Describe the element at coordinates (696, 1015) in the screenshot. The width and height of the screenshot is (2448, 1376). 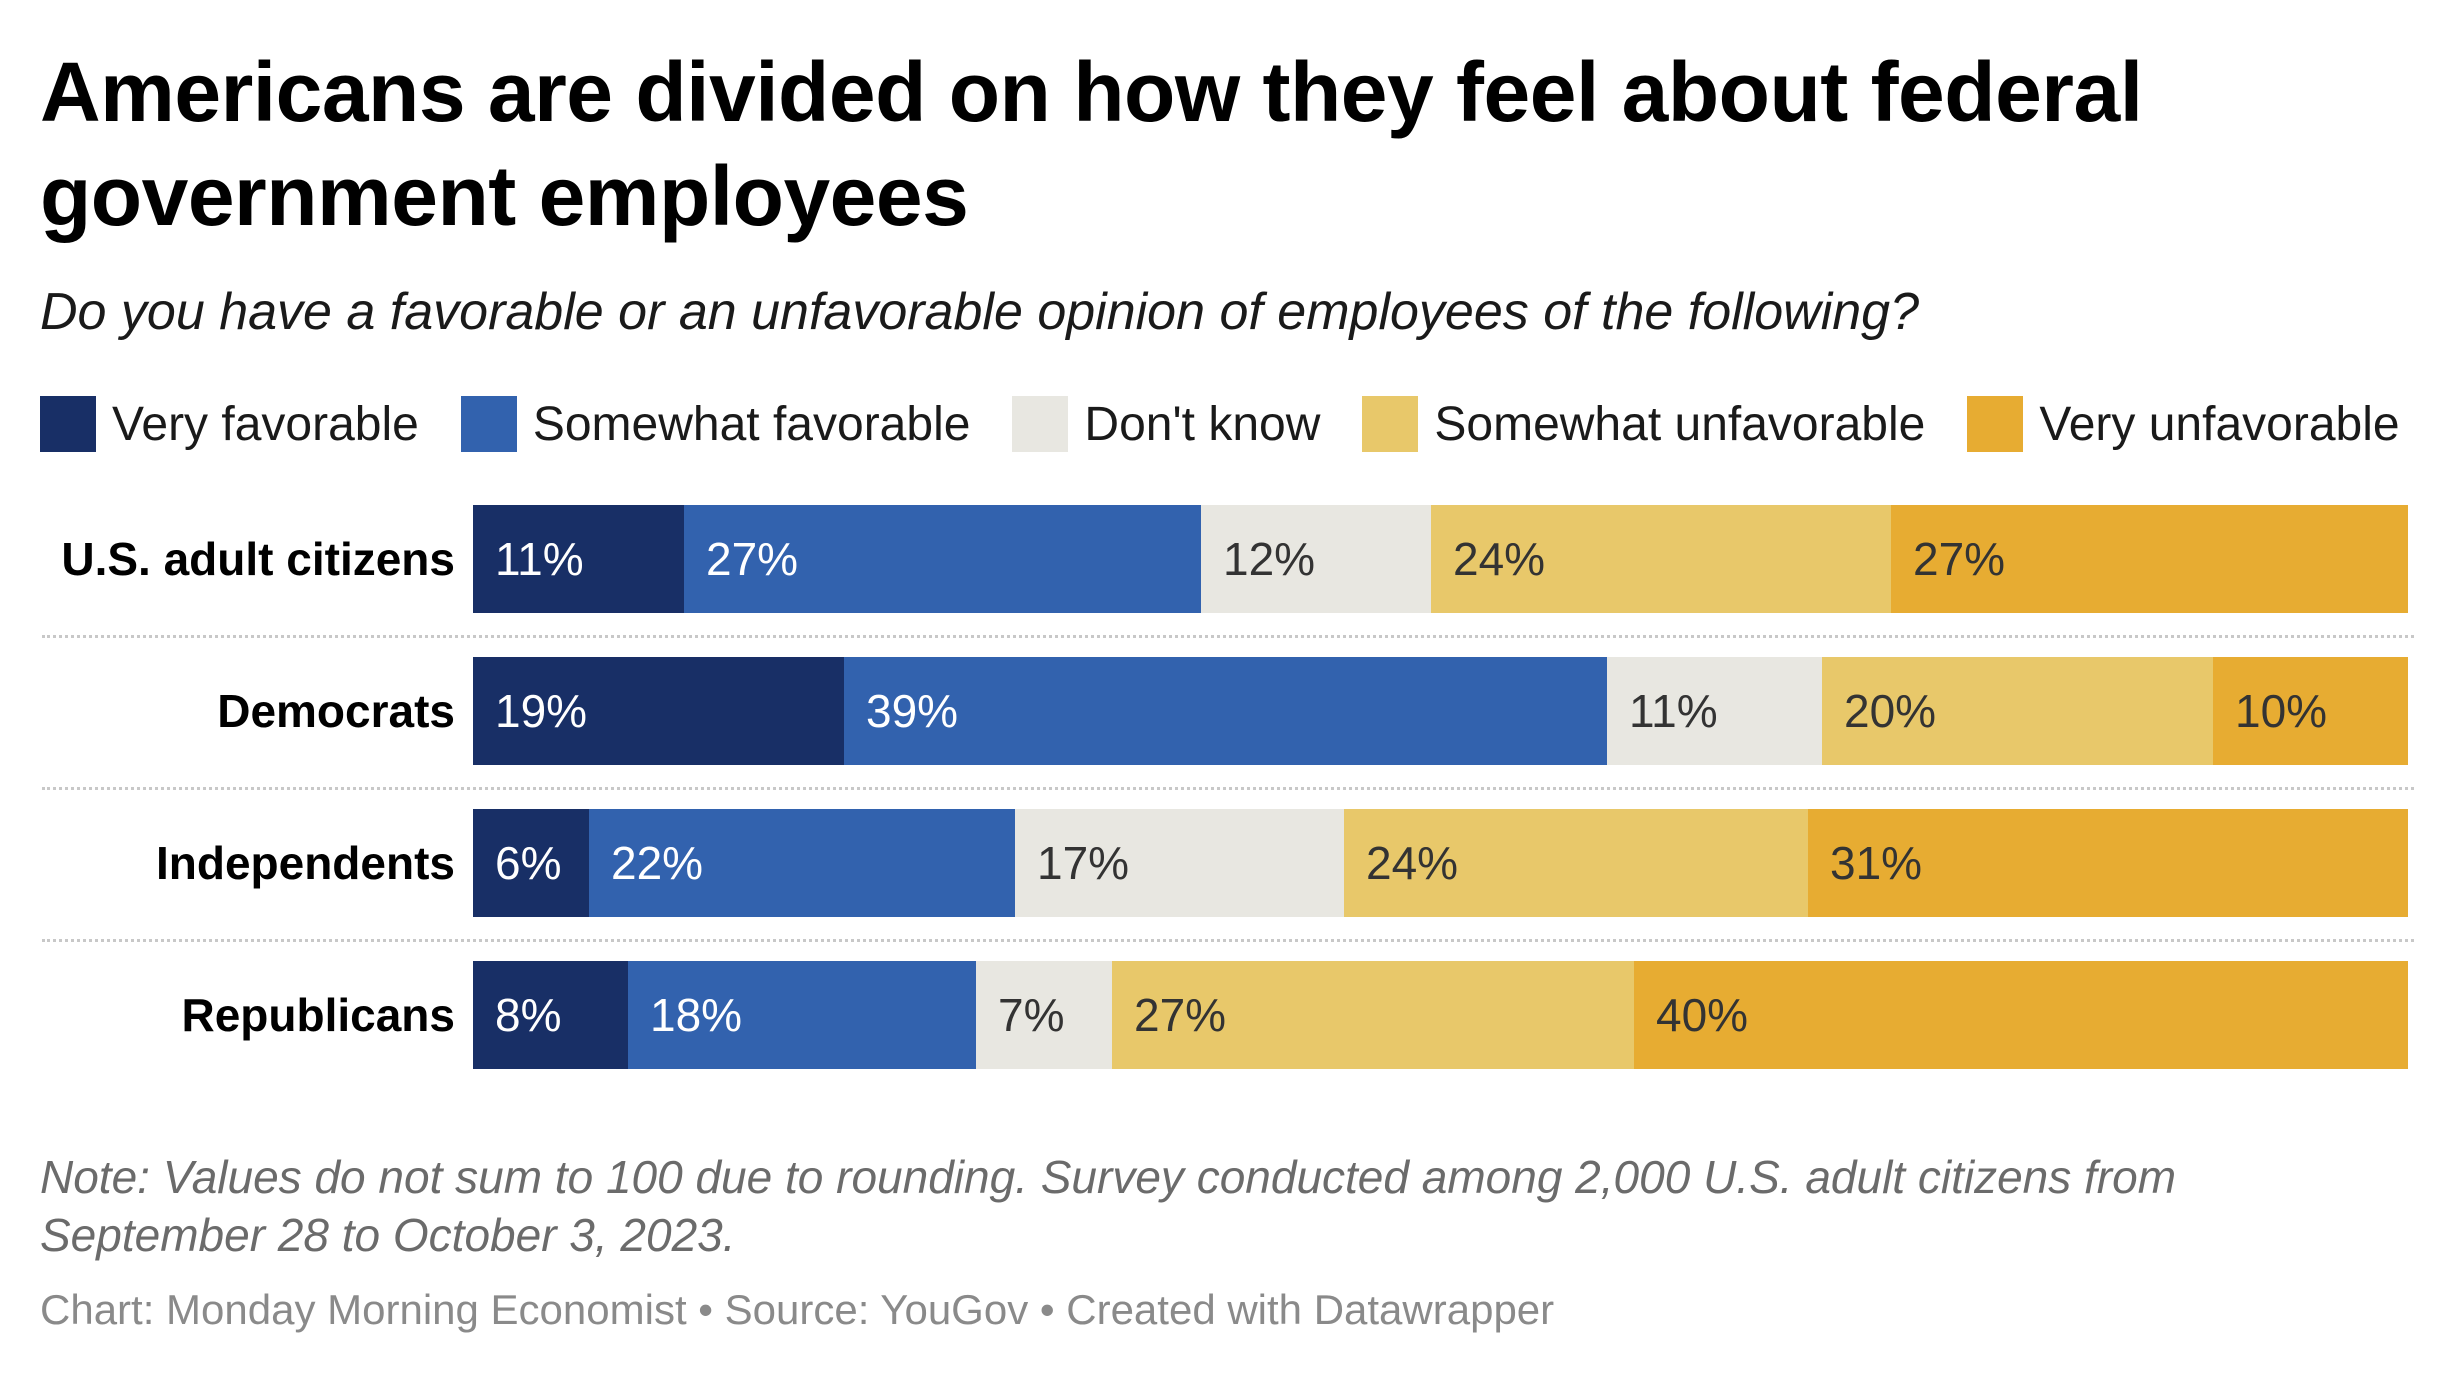
I see `data-label: 18%` at that location.